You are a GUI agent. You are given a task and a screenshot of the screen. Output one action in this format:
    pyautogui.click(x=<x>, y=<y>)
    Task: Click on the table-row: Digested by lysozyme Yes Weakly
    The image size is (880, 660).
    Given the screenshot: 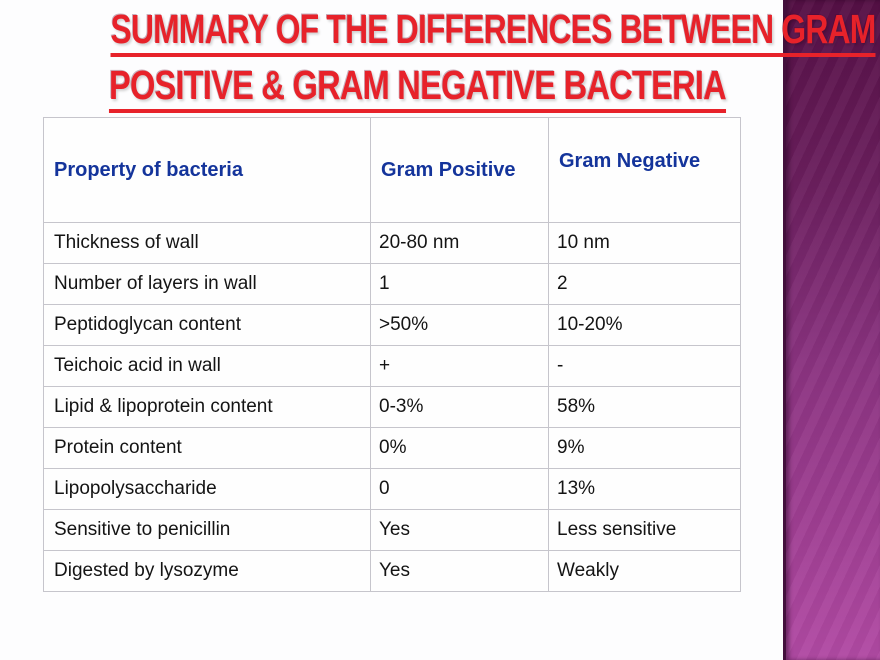 What is the action you would take?
    pyautogui.click(x=392, y=571)
    